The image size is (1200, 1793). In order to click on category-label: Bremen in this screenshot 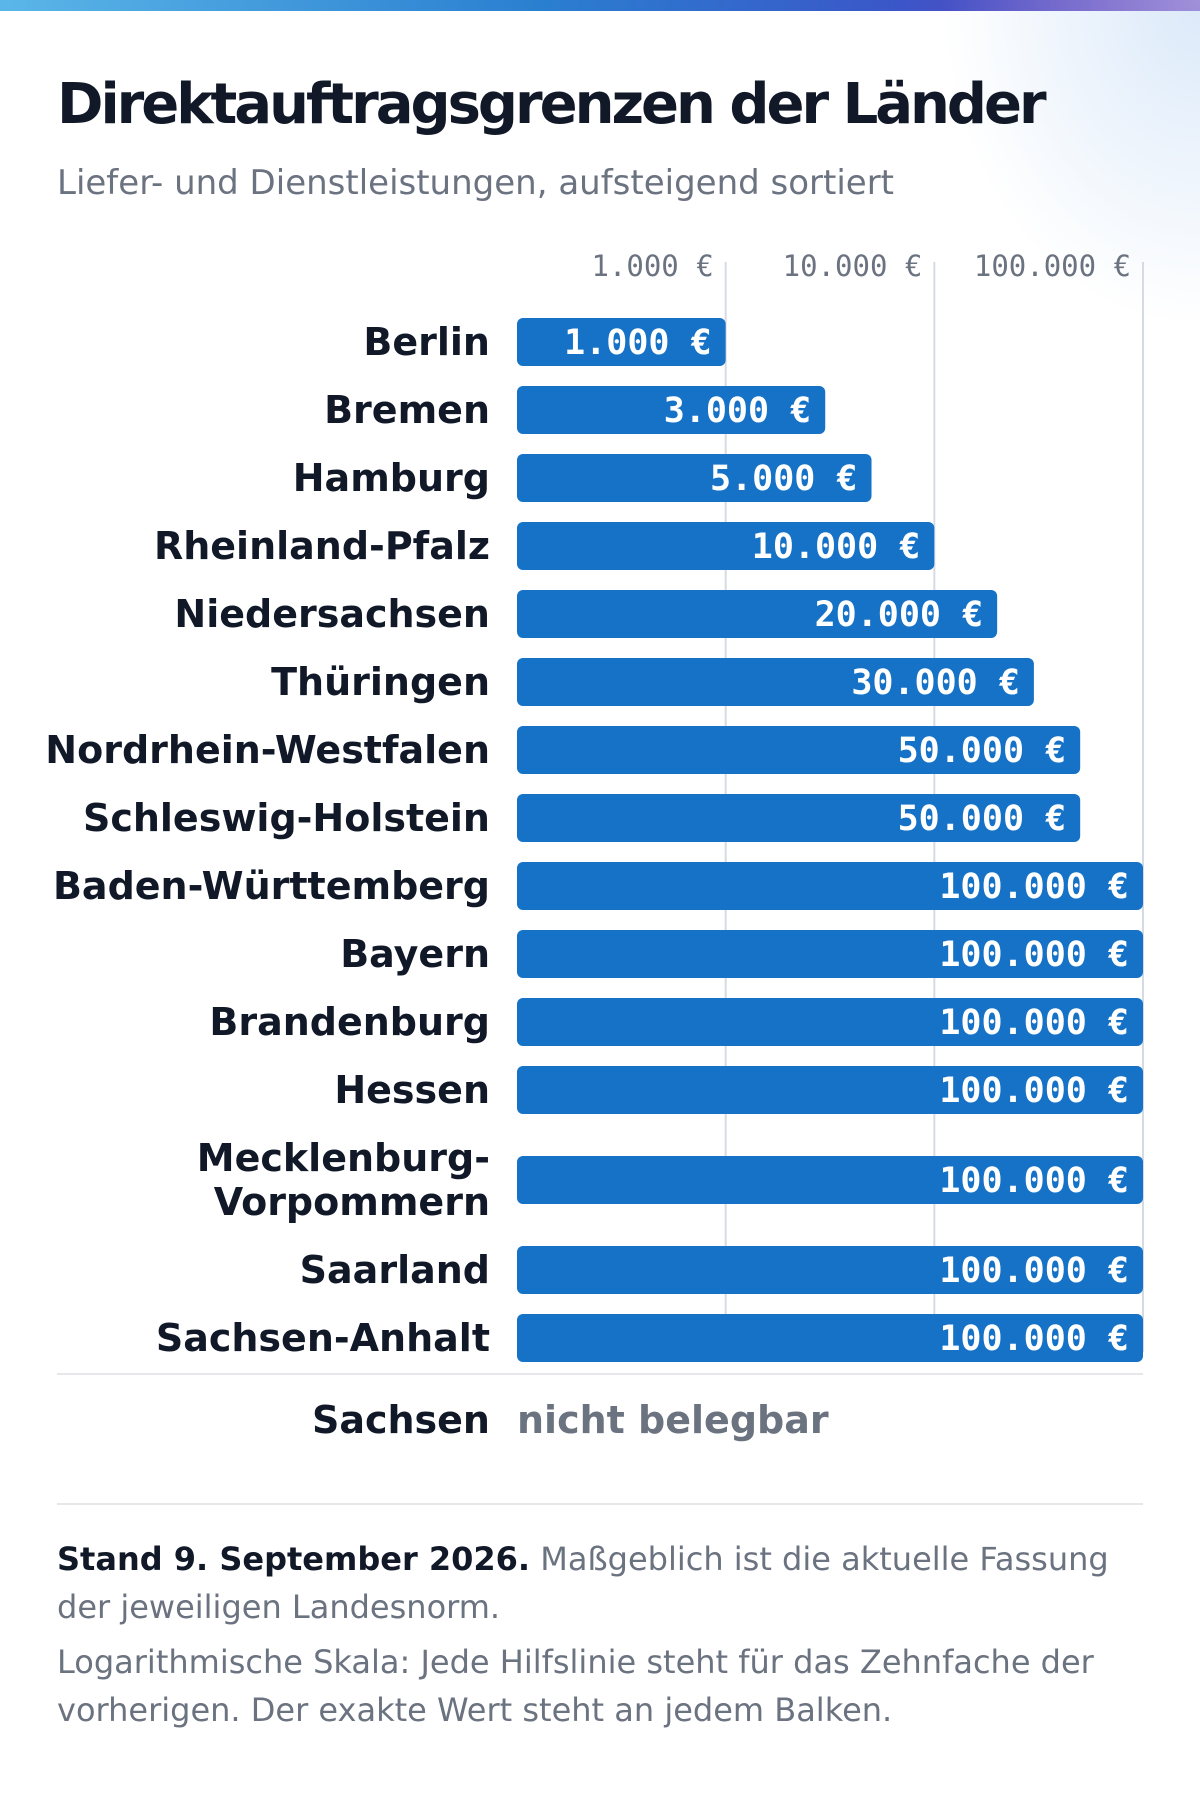, I will do `click(407, 410)`.